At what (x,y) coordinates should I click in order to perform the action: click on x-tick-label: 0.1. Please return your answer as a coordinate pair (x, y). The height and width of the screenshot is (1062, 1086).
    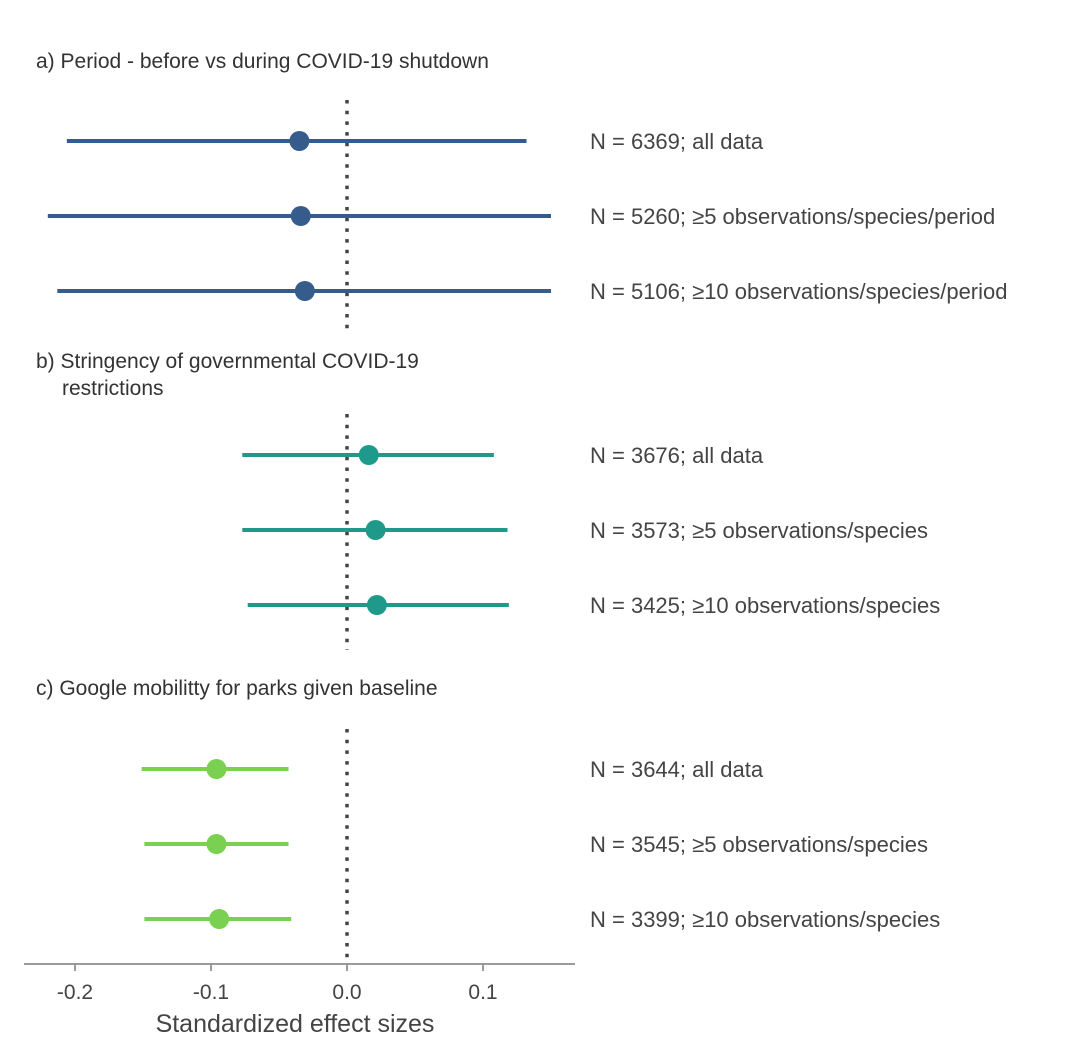
    Looking at the image, I should click on (482, 992).